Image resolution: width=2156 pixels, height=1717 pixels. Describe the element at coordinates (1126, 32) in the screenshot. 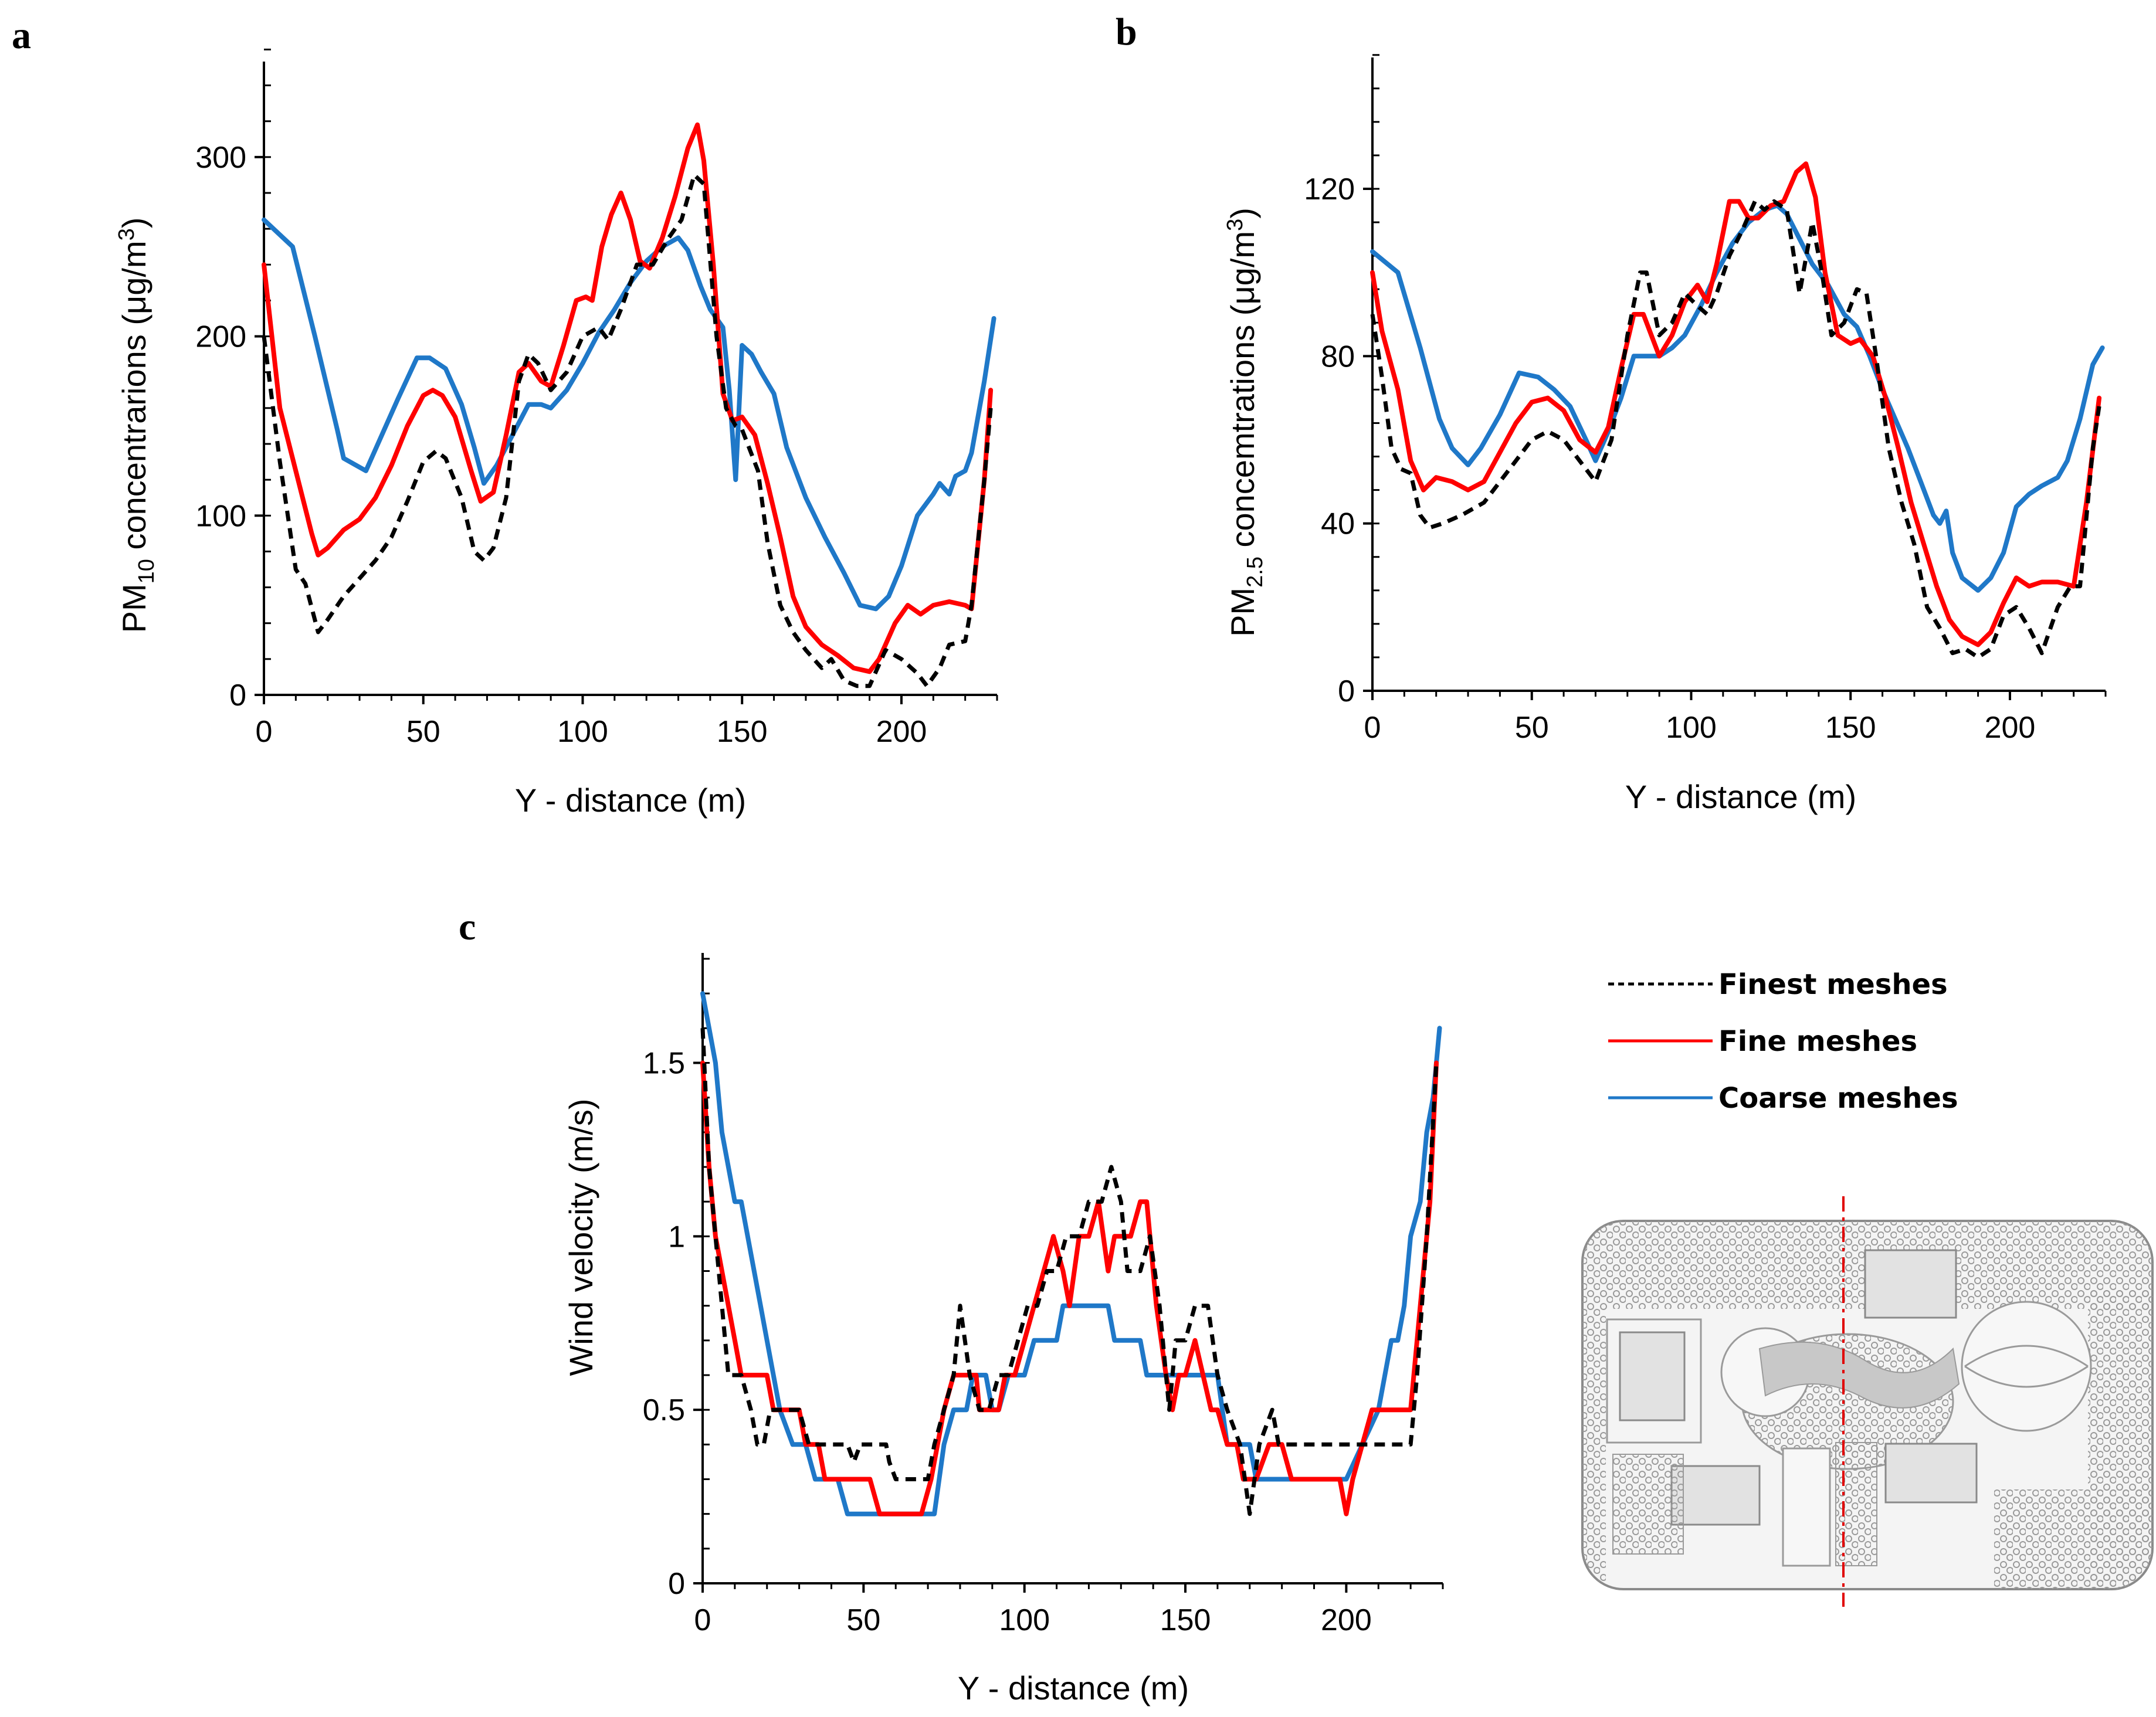

I see `panel-label-b: b` at that location.